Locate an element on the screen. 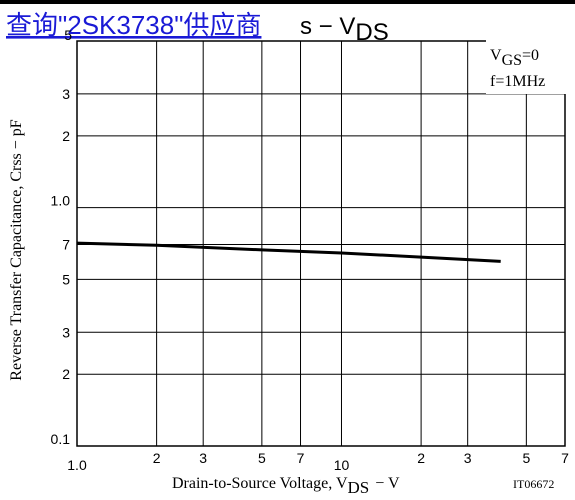 This screenshot has width=575, height=500. top-rule is located at coordinates (287, 2).